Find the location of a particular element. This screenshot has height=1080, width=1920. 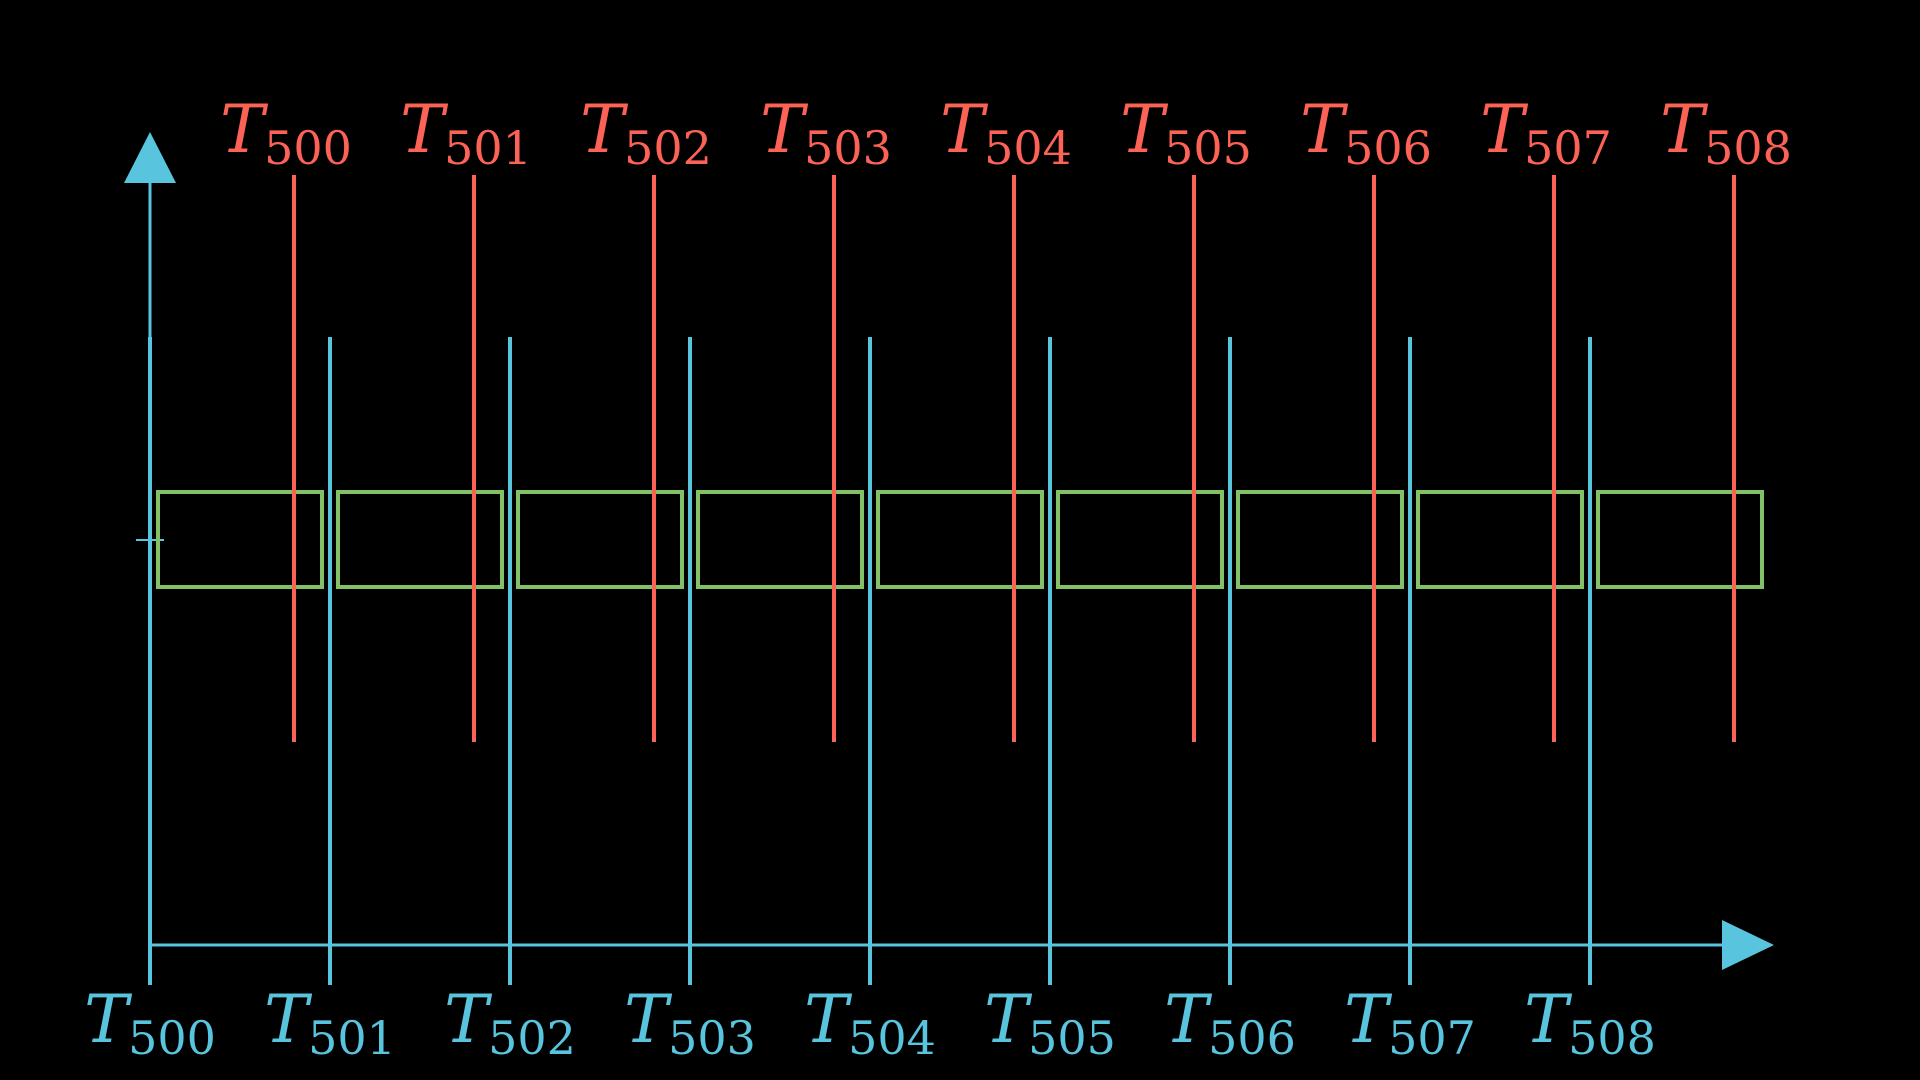

blue-marker-label: T503 is located at coordinates (690, 1023).